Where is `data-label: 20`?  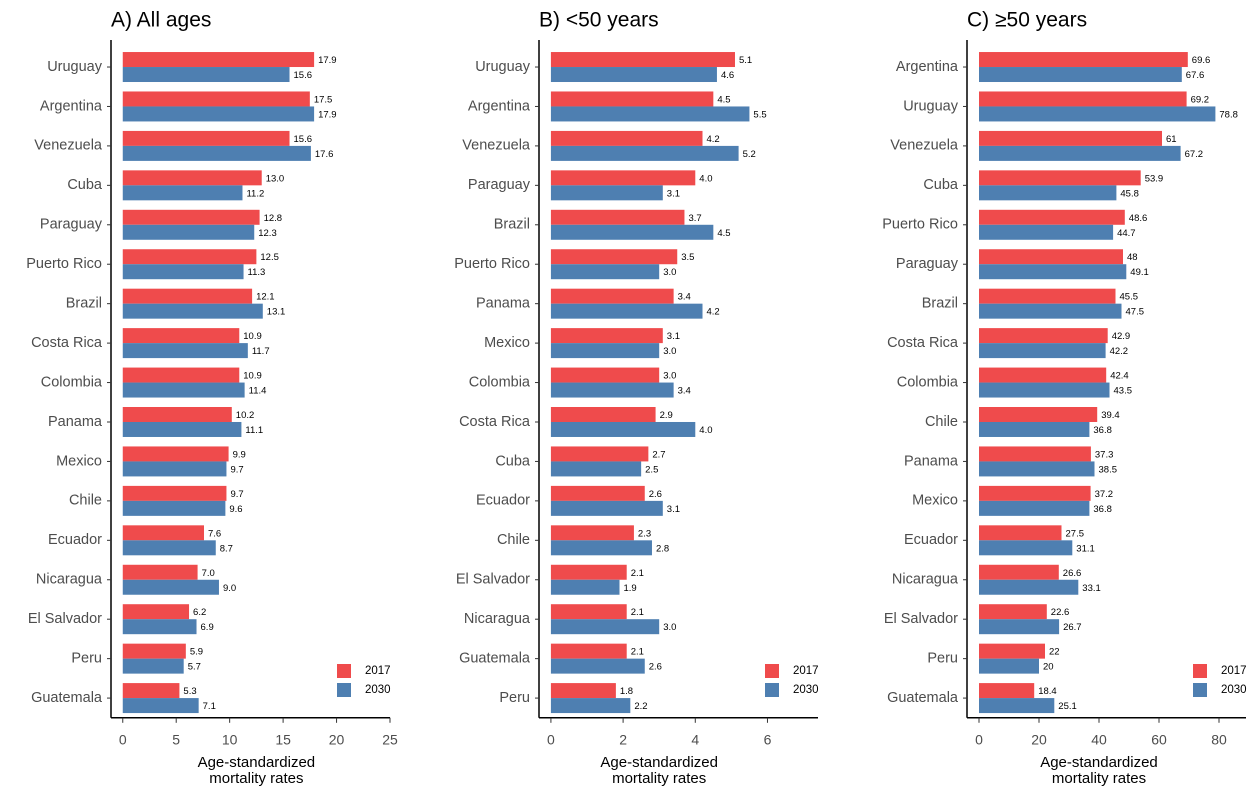 data-label: 20 is located at coordinates (1048, 667).